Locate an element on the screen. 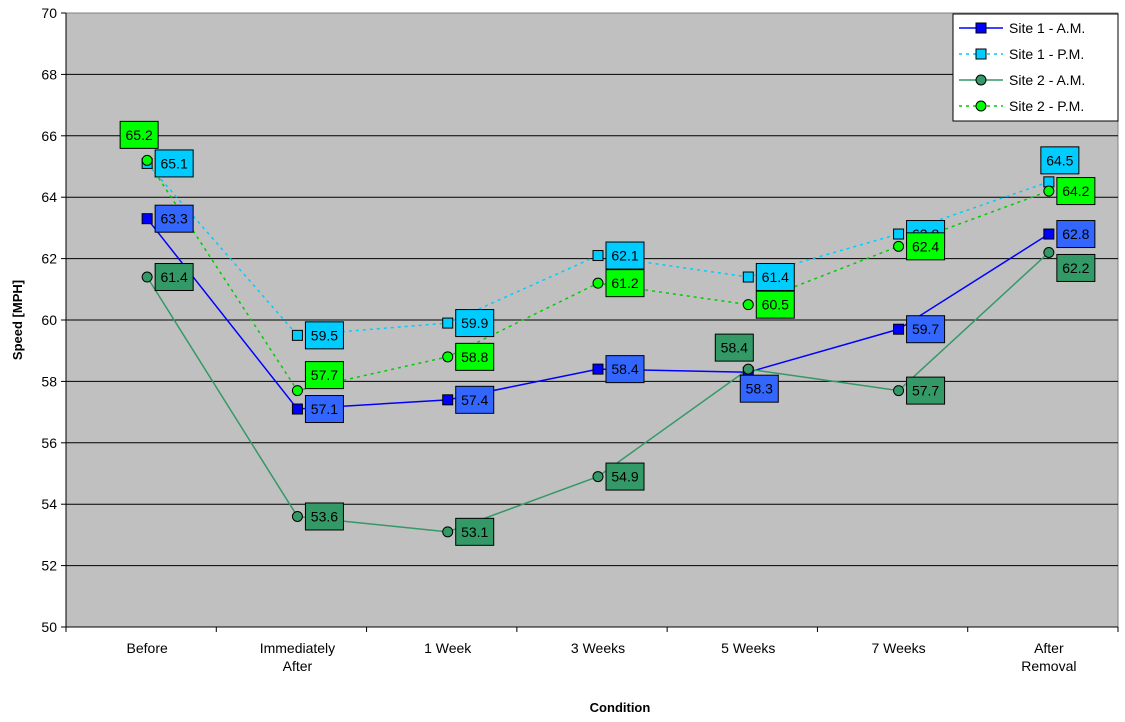 The height and width of the screenshot is (722, 1125). y-tick-label: 54 is located at coordinates (49, 504).